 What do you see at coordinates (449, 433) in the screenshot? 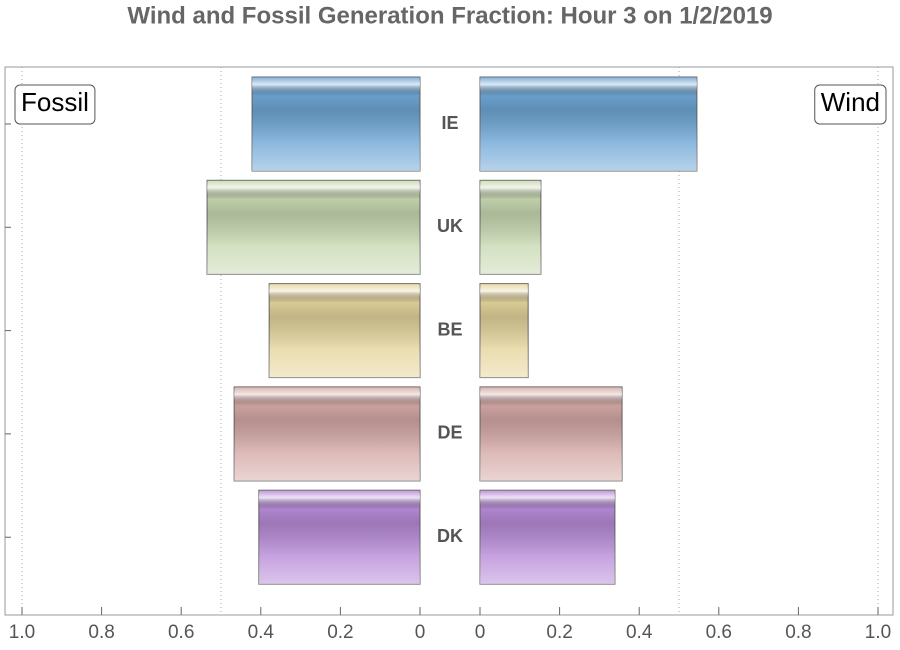
I see `category-label: DE` at bounding box center [449, 433].